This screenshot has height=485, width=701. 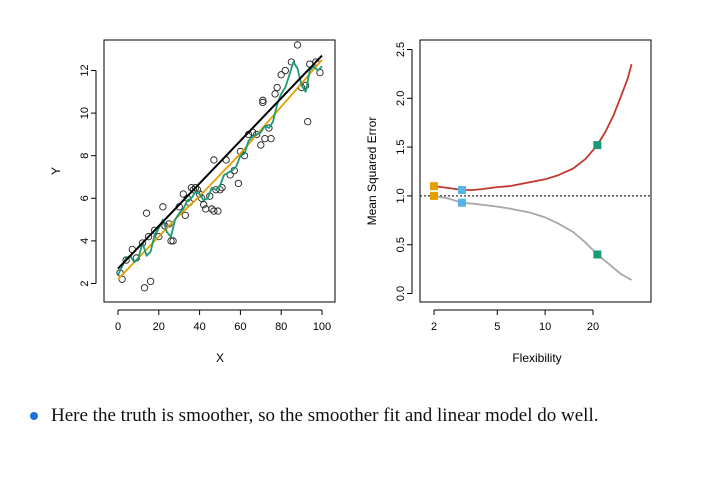 What do you see at coordinates (434, 327) in the screenshot?
I see `x-tick-label: 2` at bounding box center [434, 327].